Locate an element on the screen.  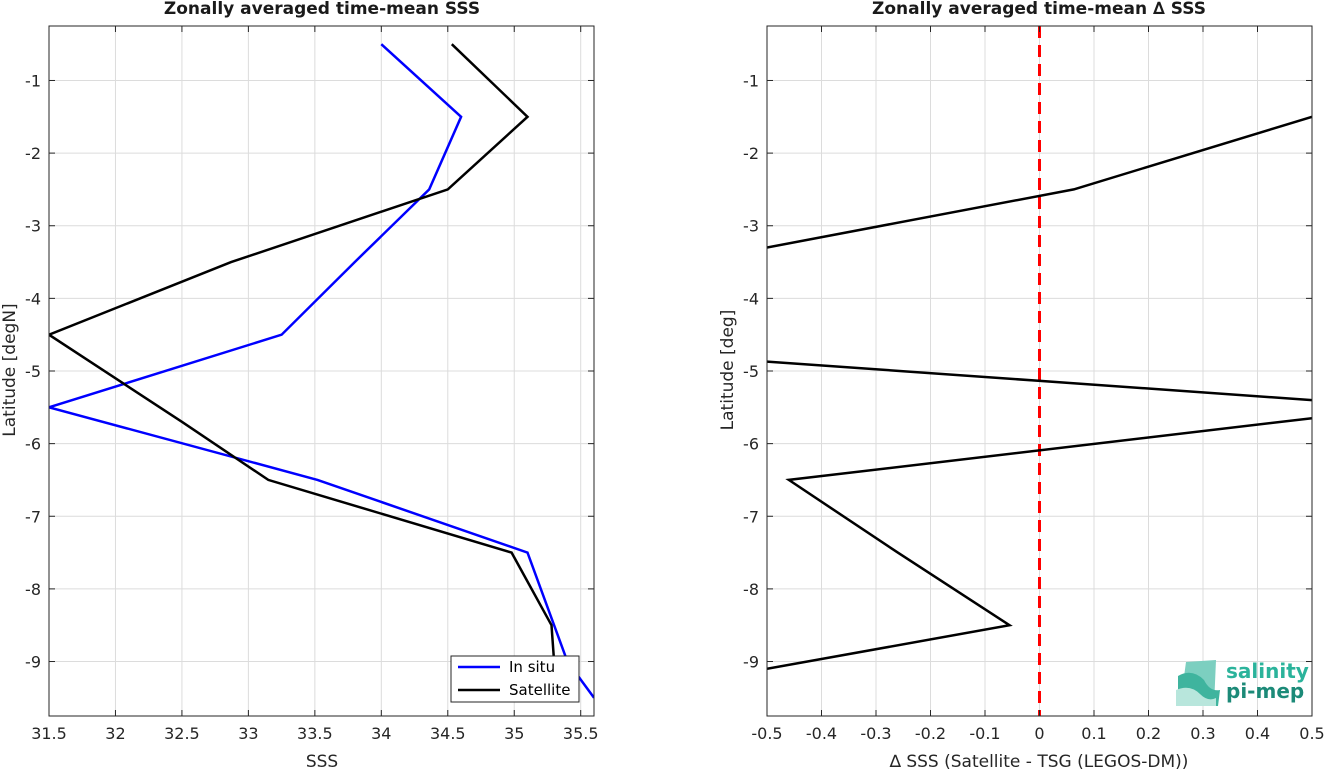
x-tick-label: 34.5 is located at coordinates (448, 733).